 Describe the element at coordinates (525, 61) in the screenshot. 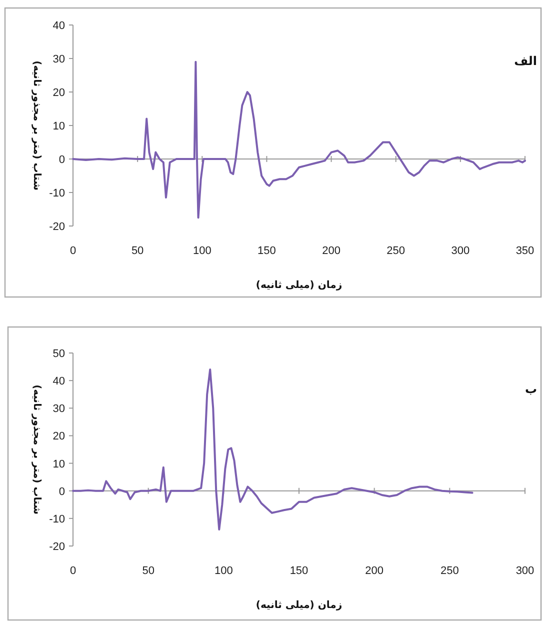

I see `text: الف` at that location.